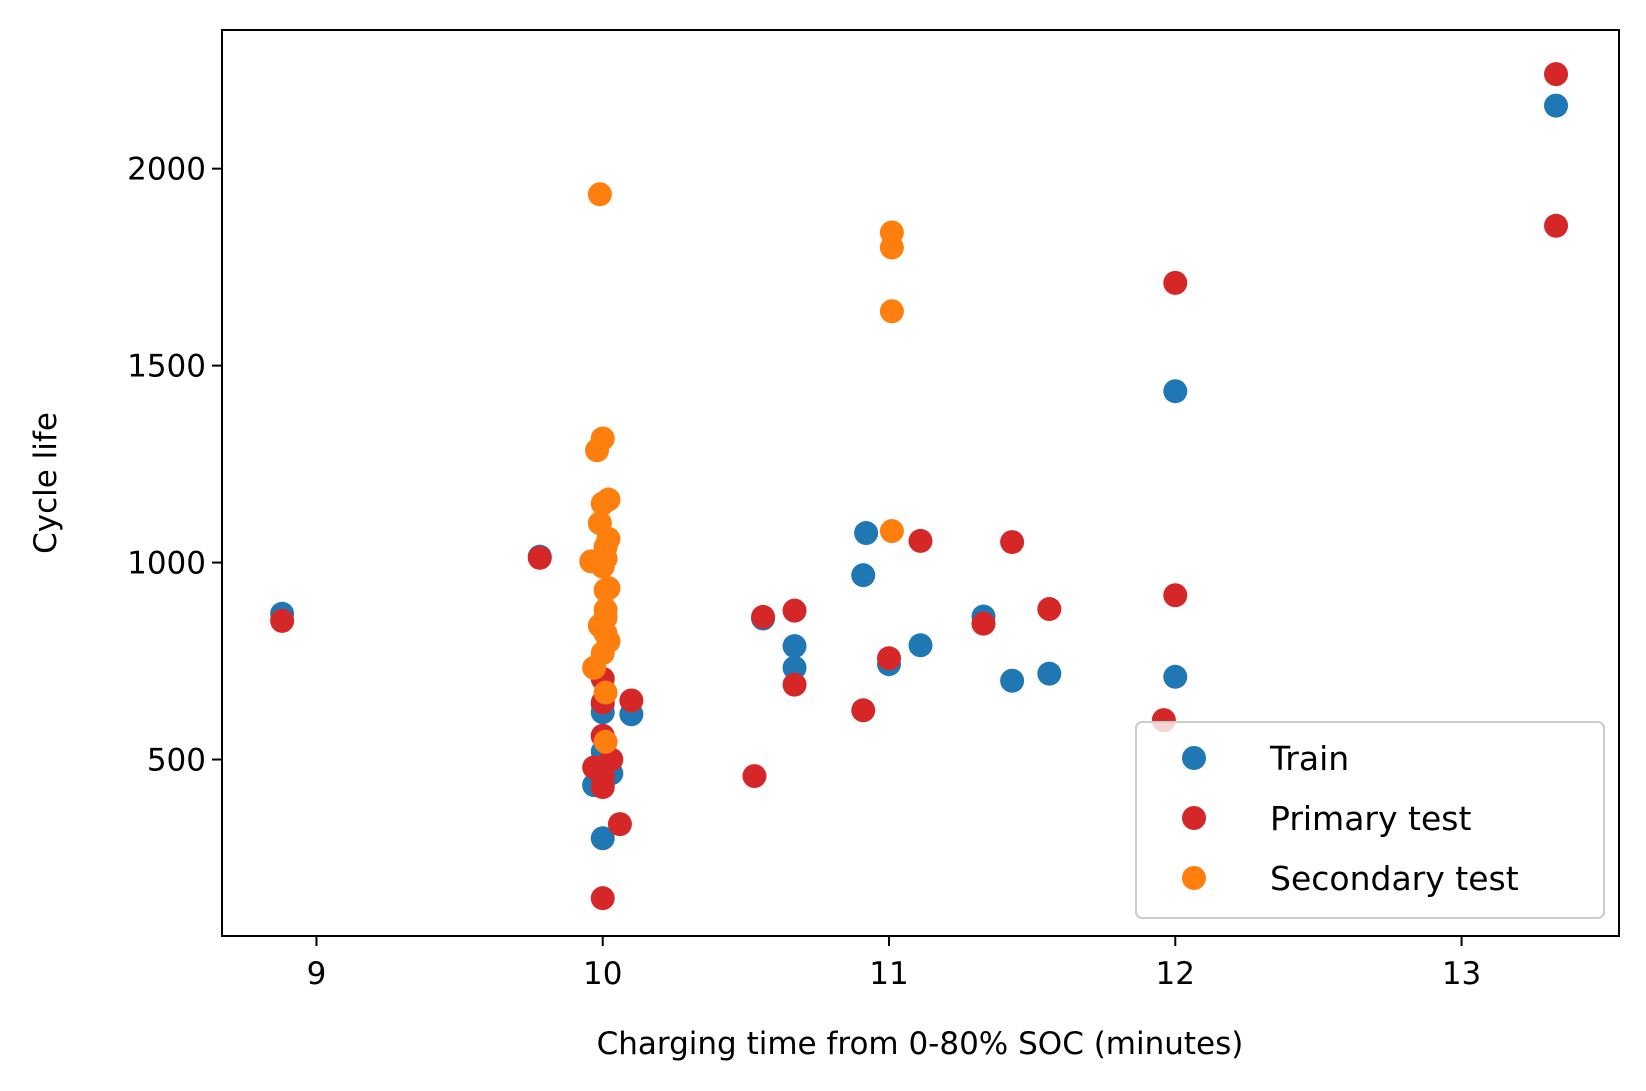 The width and height of the screenshot is (1646, 1091). I want to click on legend: Train Primary test Secondary test, so click(1370, 820).